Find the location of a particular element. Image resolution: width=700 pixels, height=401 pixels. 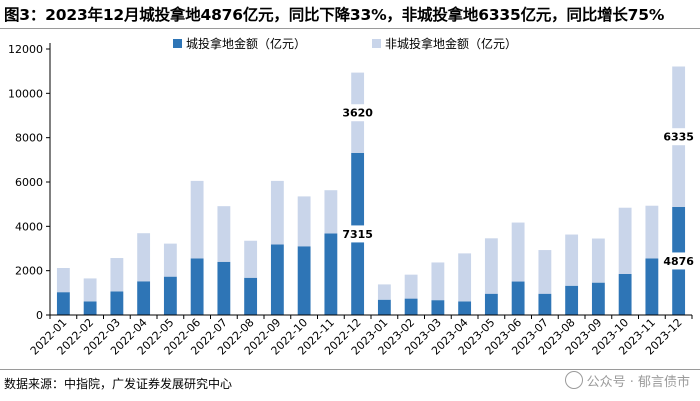

y-axis: 0 2000 4000 6000 8000 10000 12000 is located at coordinates (29, 182).